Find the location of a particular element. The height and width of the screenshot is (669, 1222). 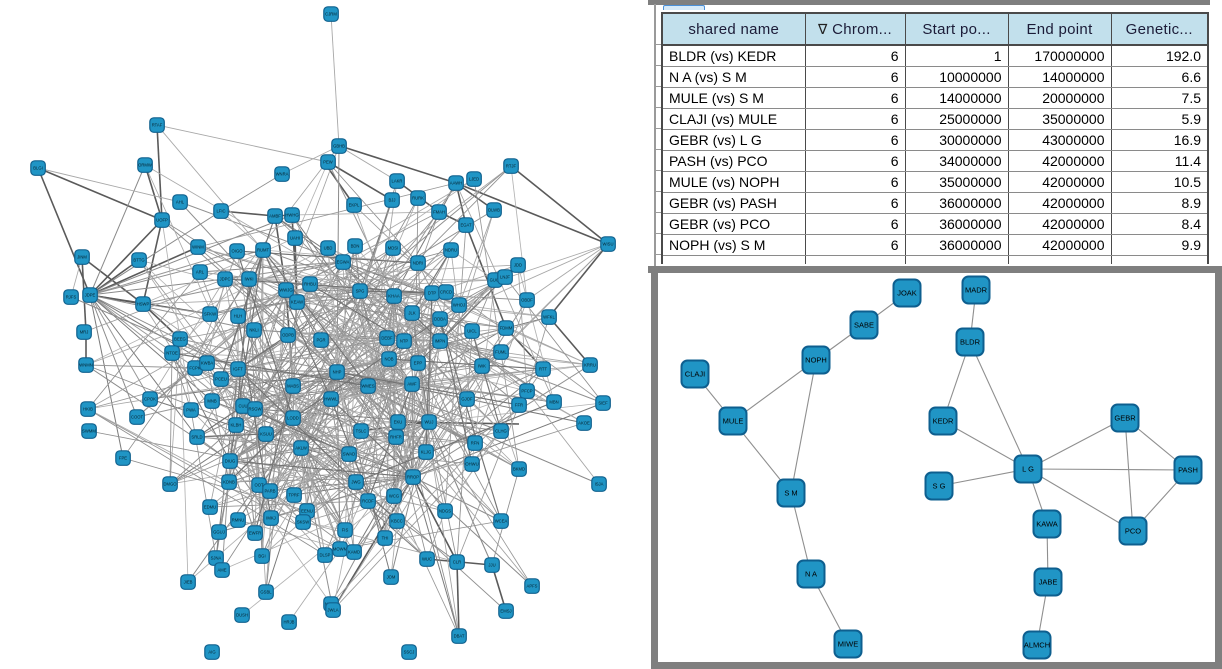

svg-text: SWAD is located at coordinates (349, 454).